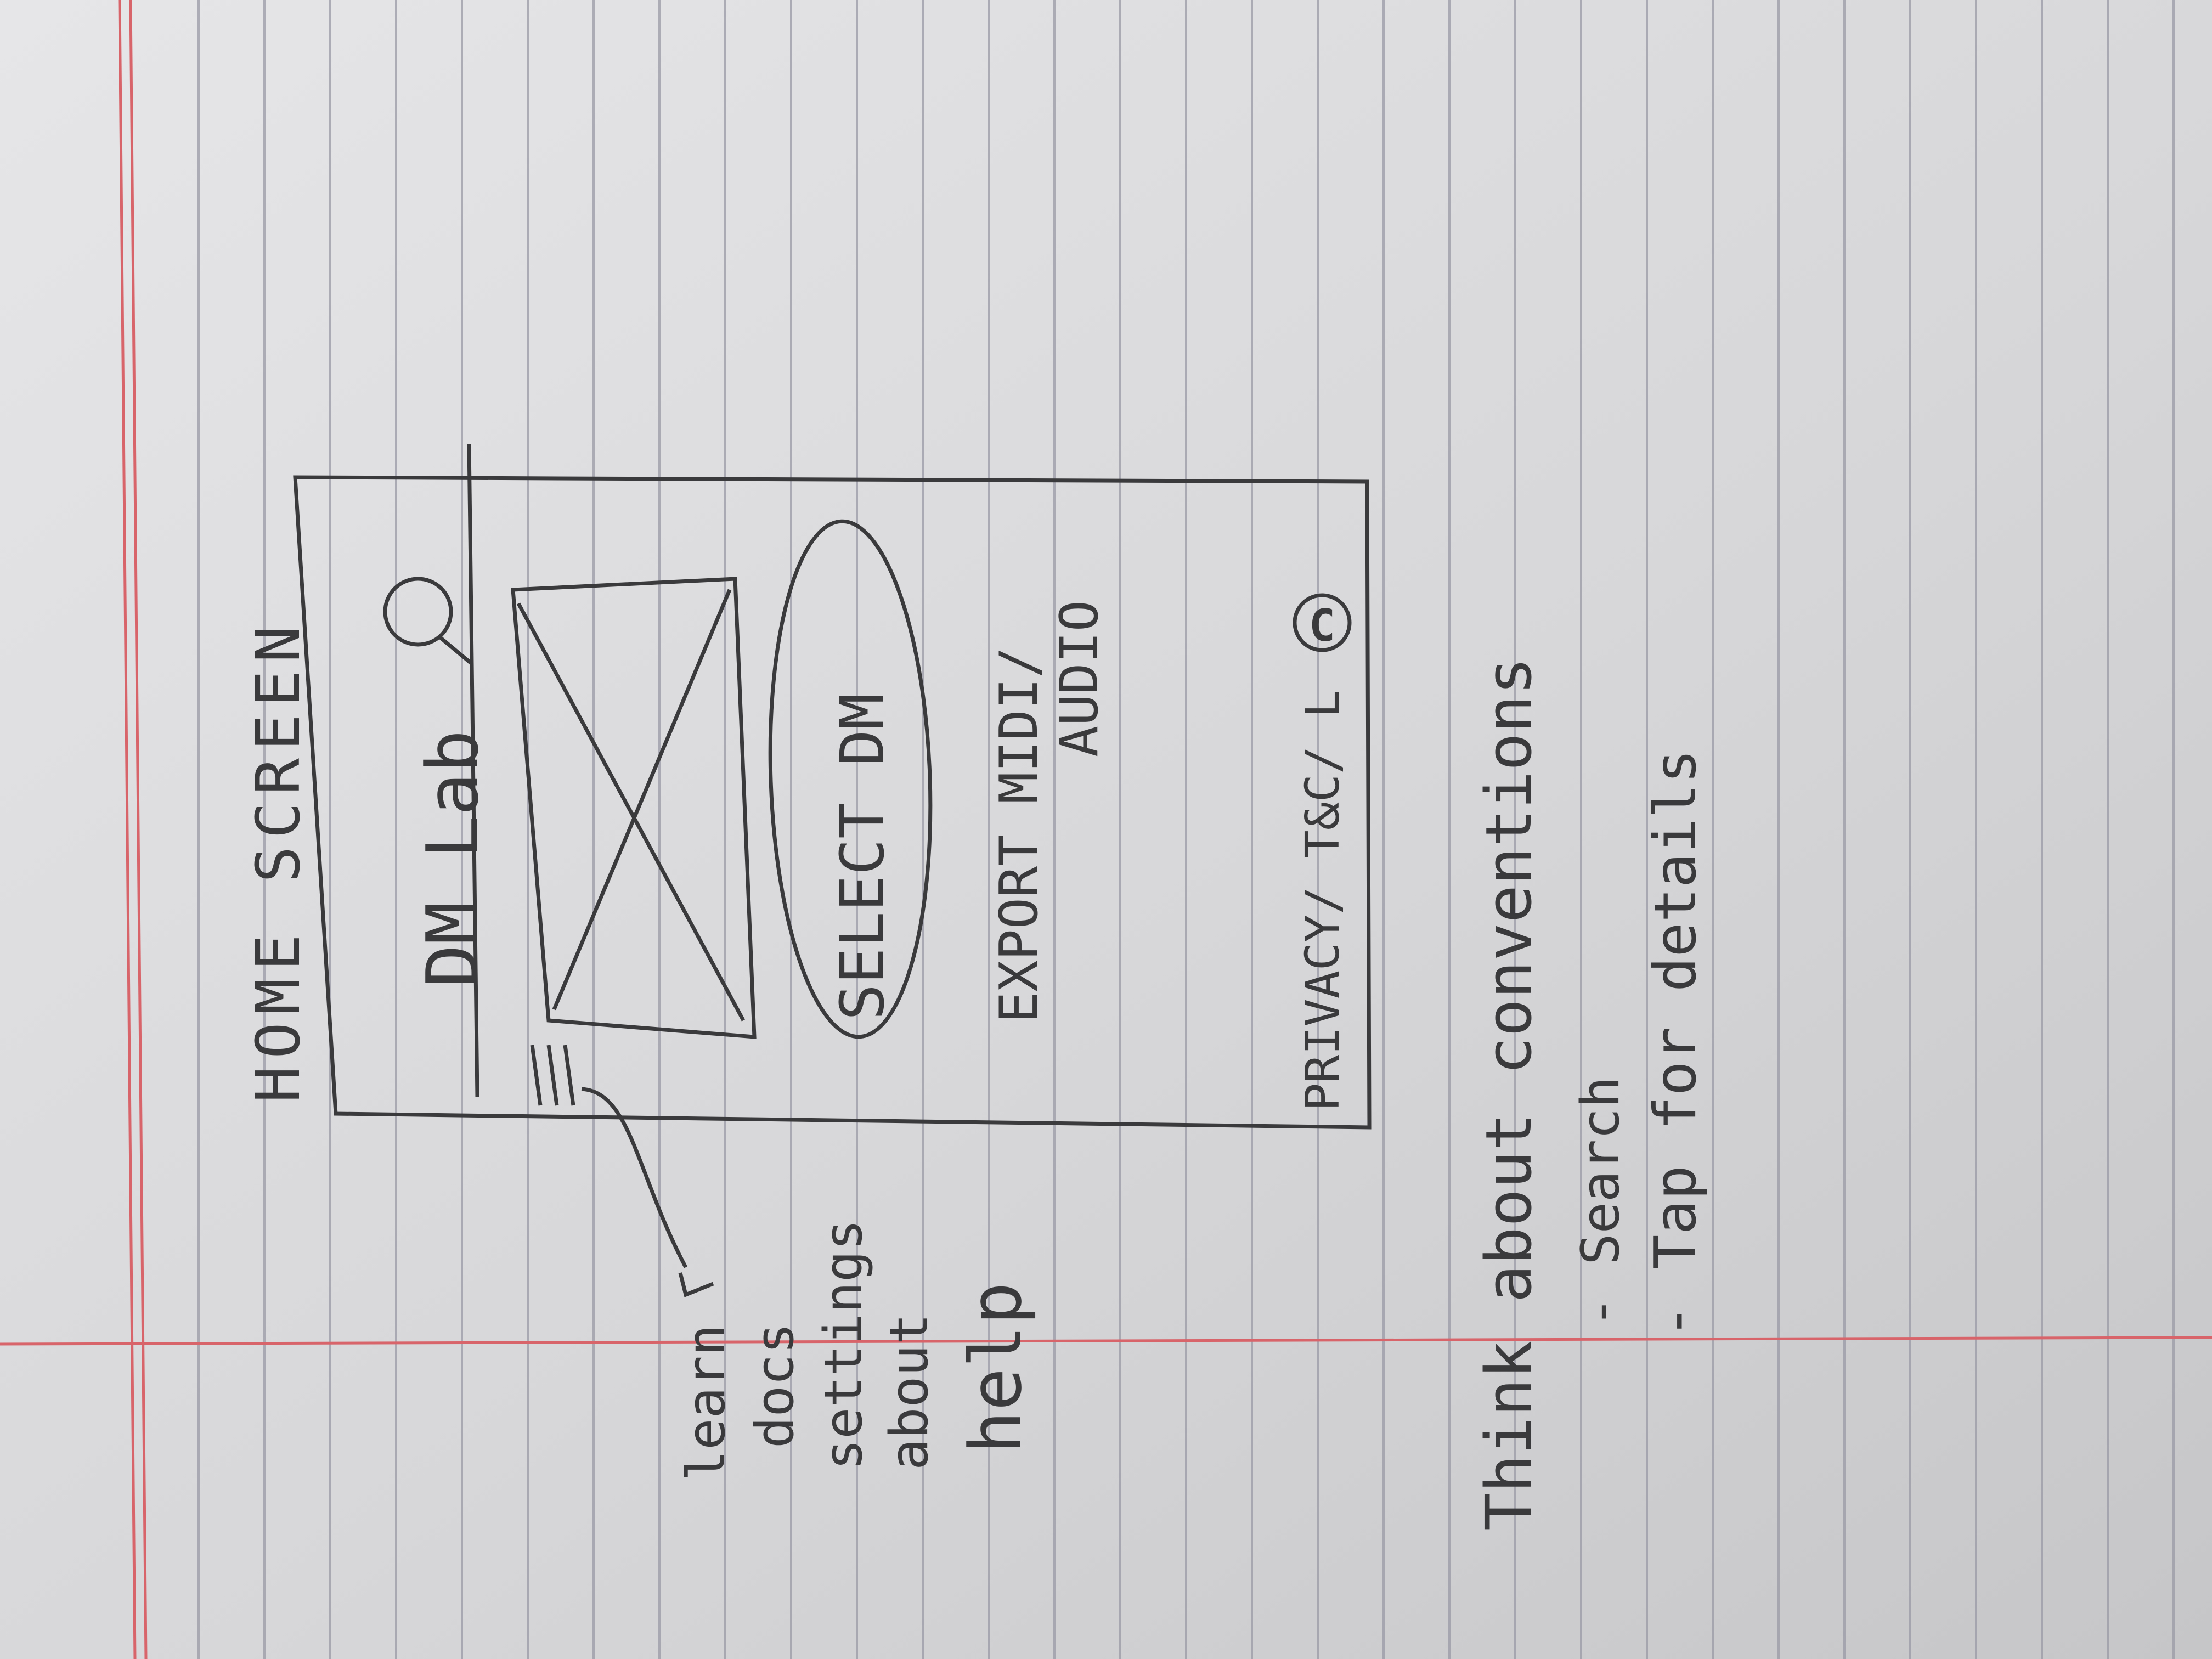 Image resolution: width=2212 pixels, height=1659 pixels. Describe the element at coordinates (1323, 900) in the screenshot. I see `footer-links: PRIVACY/ T&C/ L` at that location.